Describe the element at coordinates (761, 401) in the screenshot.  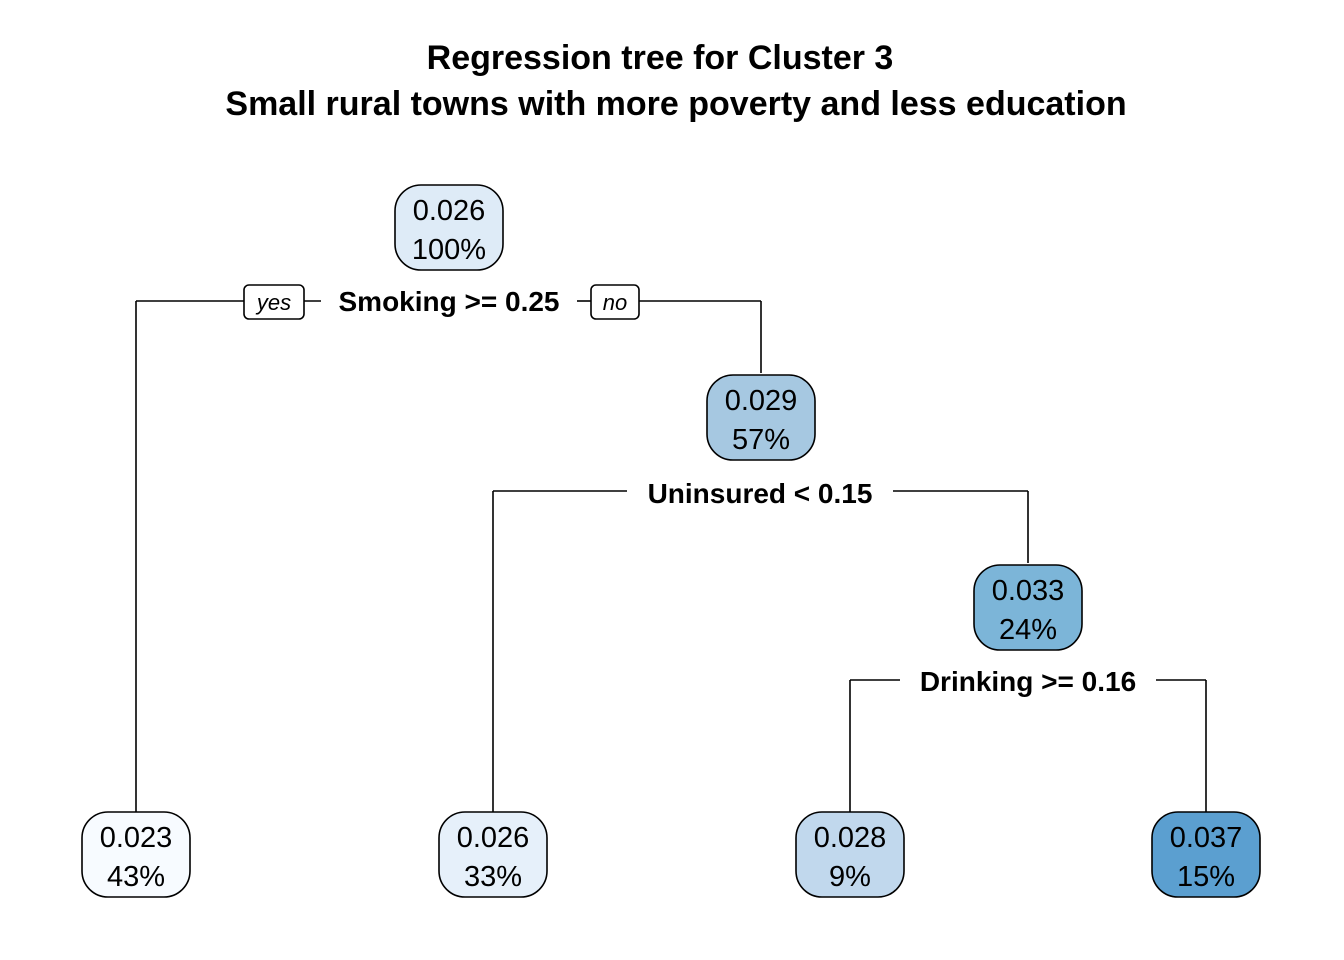
I see `node-2-value: 0.029` at that location.